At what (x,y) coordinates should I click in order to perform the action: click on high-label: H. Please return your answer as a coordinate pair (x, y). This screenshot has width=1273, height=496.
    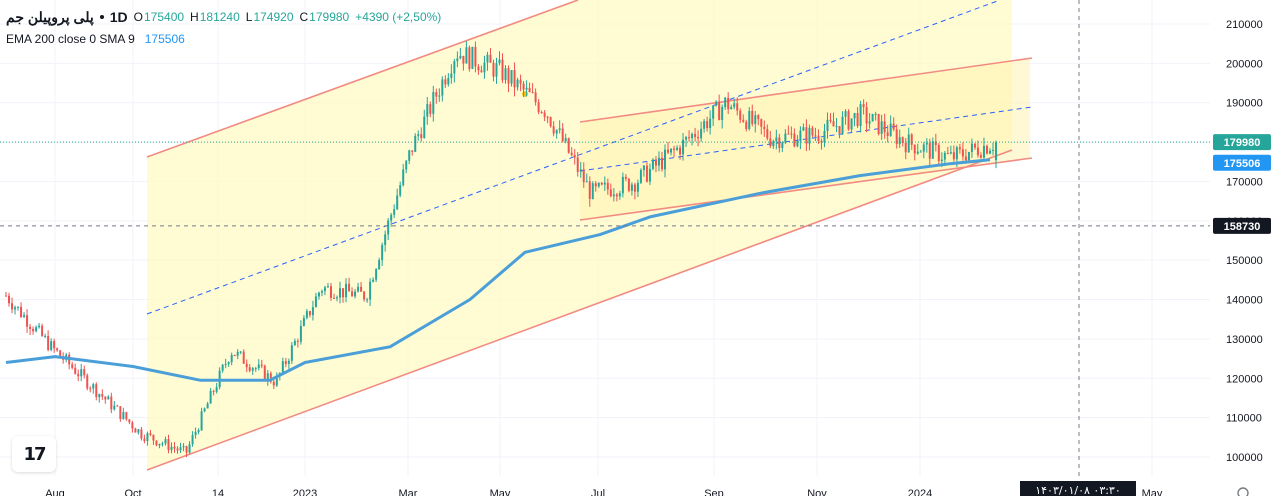
    Looking at the image, I should click on (194, 17).